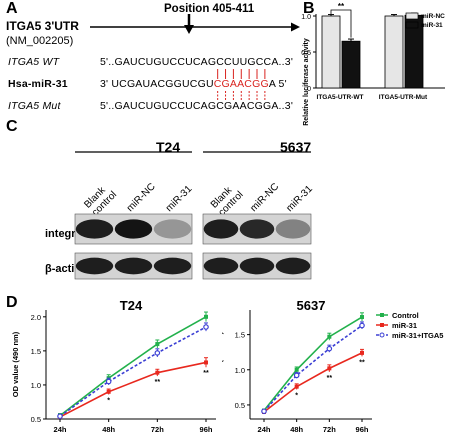  What do you see at coordinates (264, 197) in the screenshot?
I see `lane-label: miR-NC` at bounding box center [264, 197].